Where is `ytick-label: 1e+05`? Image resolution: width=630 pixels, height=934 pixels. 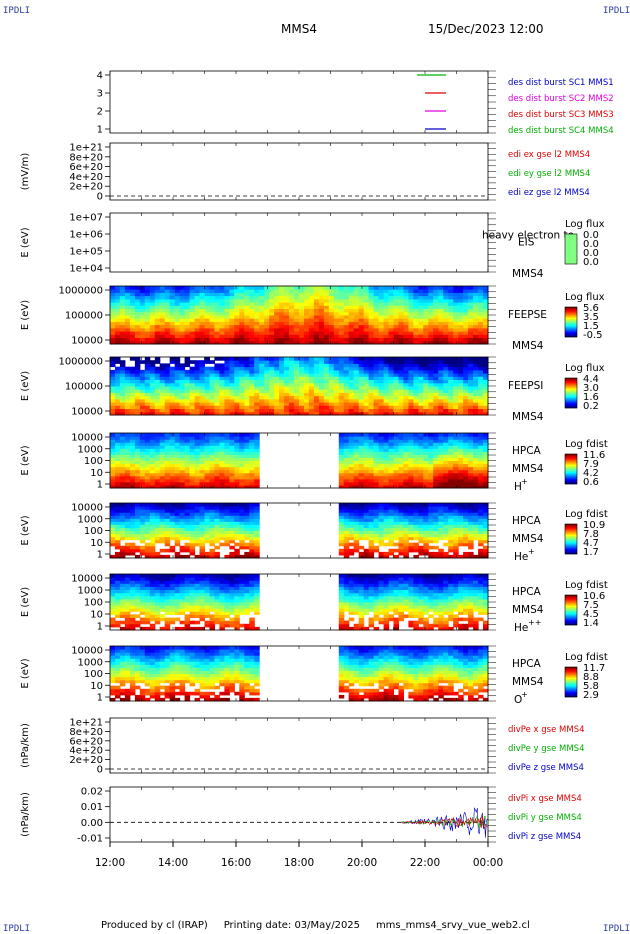 ytick-label: 1e+05 is located at coordinates (86, 252).